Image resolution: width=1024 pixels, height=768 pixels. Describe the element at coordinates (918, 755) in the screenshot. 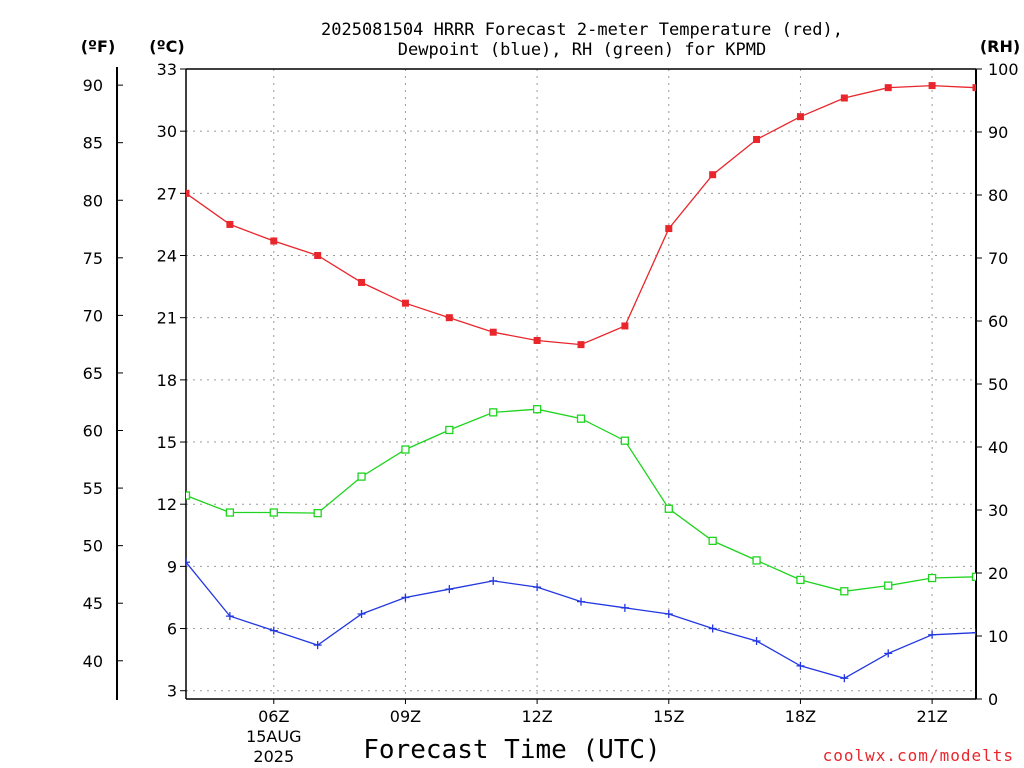

I see `credit-text: coolwx.com/modelts` at that location.